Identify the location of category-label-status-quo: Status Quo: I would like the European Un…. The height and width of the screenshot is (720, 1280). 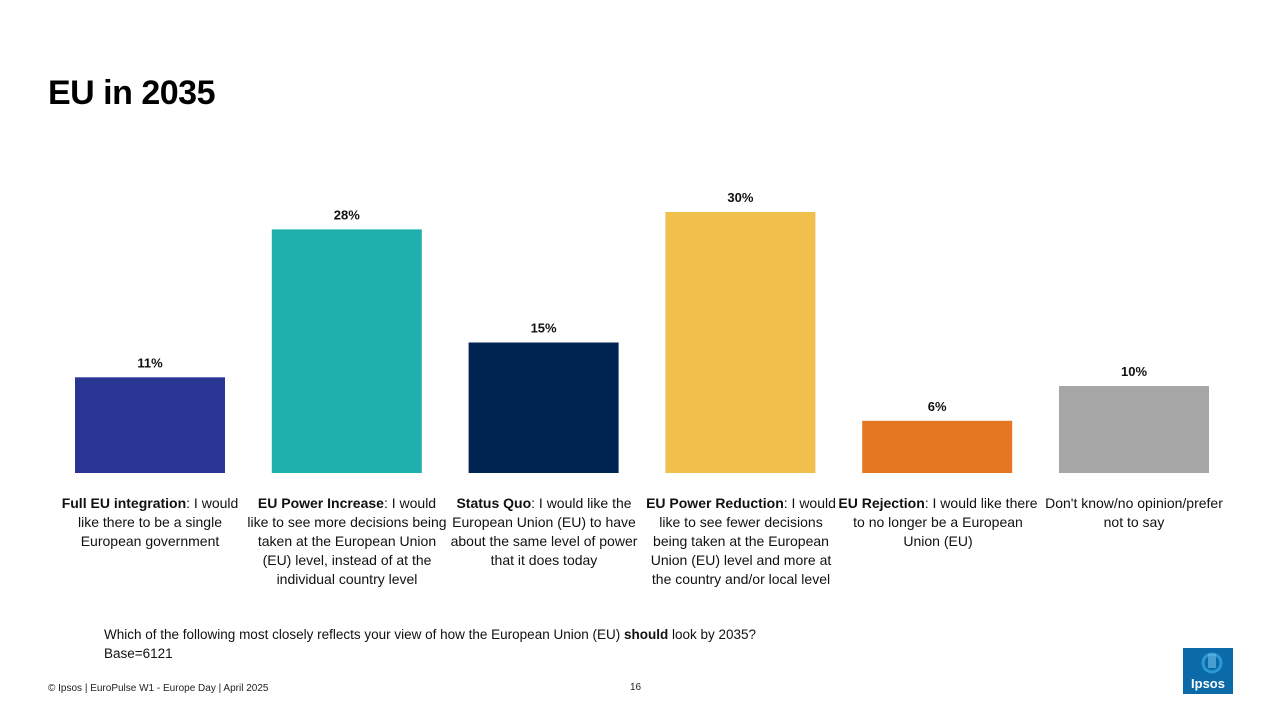
(544, 532).